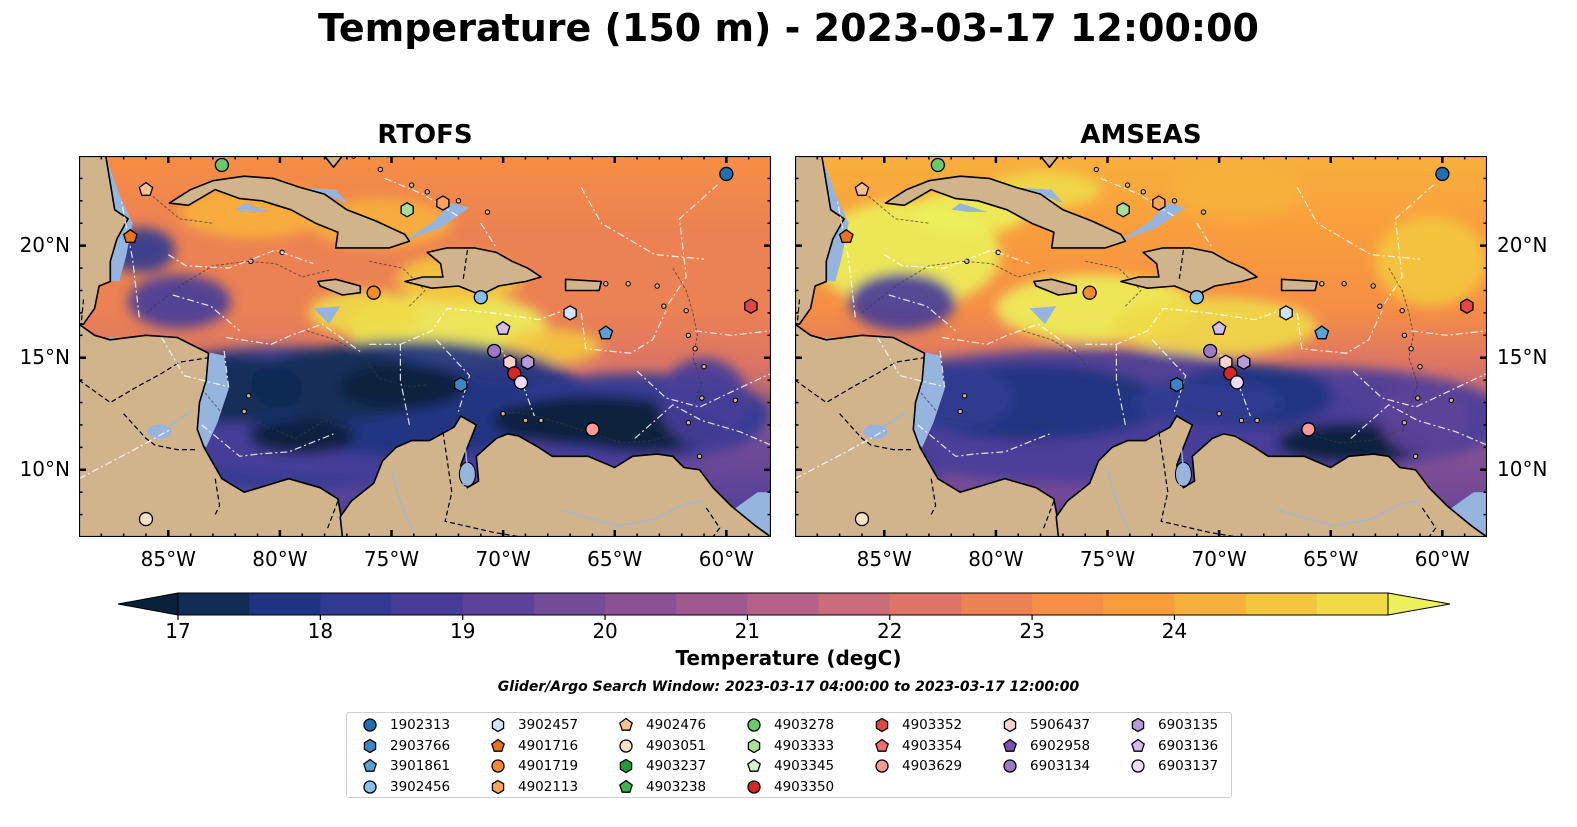 The width and height of the screenshot is (1577, 827). What do you see at coordinates (548, 766) in the screenshot?
I see `legend-label: 4901719` at bounding box center [548, 766].